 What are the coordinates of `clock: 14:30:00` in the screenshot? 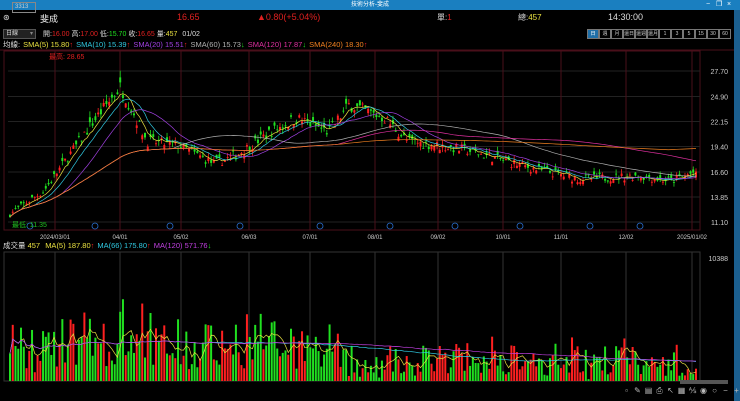 It's located at (626, 17).